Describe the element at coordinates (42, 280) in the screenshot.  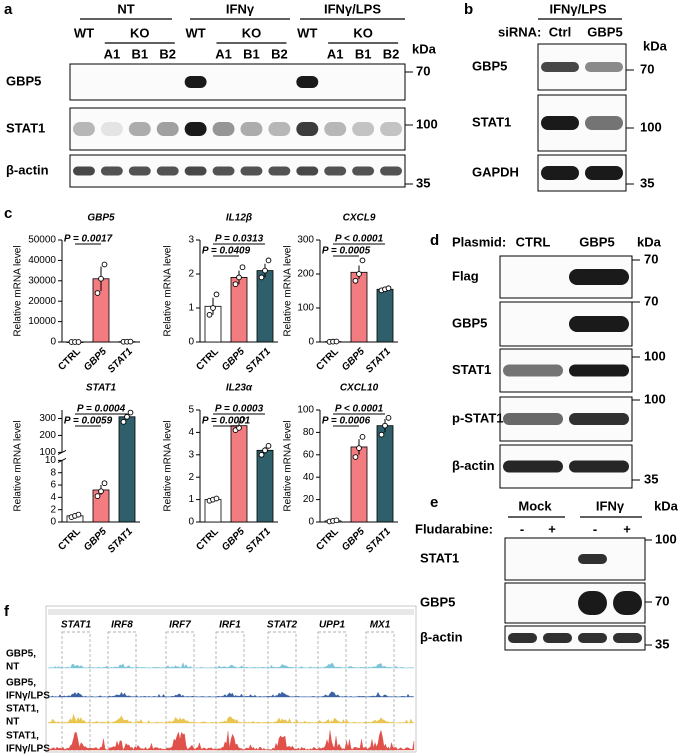
I see `y-tick-label: 30000` at that location.